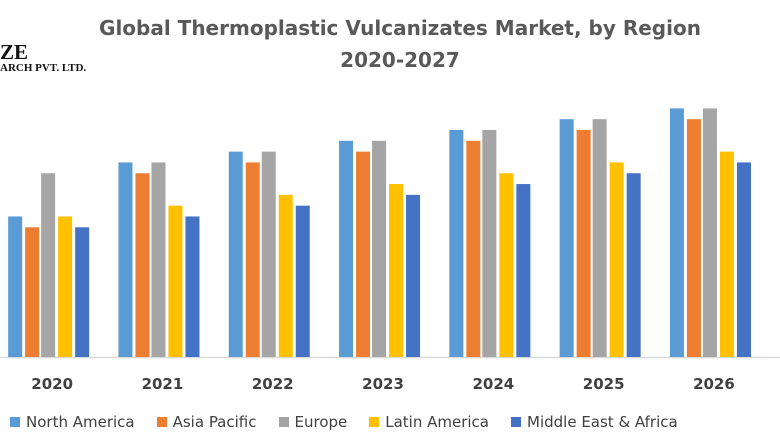 Image resolution: width=780 pixels, height=440 pixels. I want to click on bar-2022-middle-east-africa, so click(302, 281).